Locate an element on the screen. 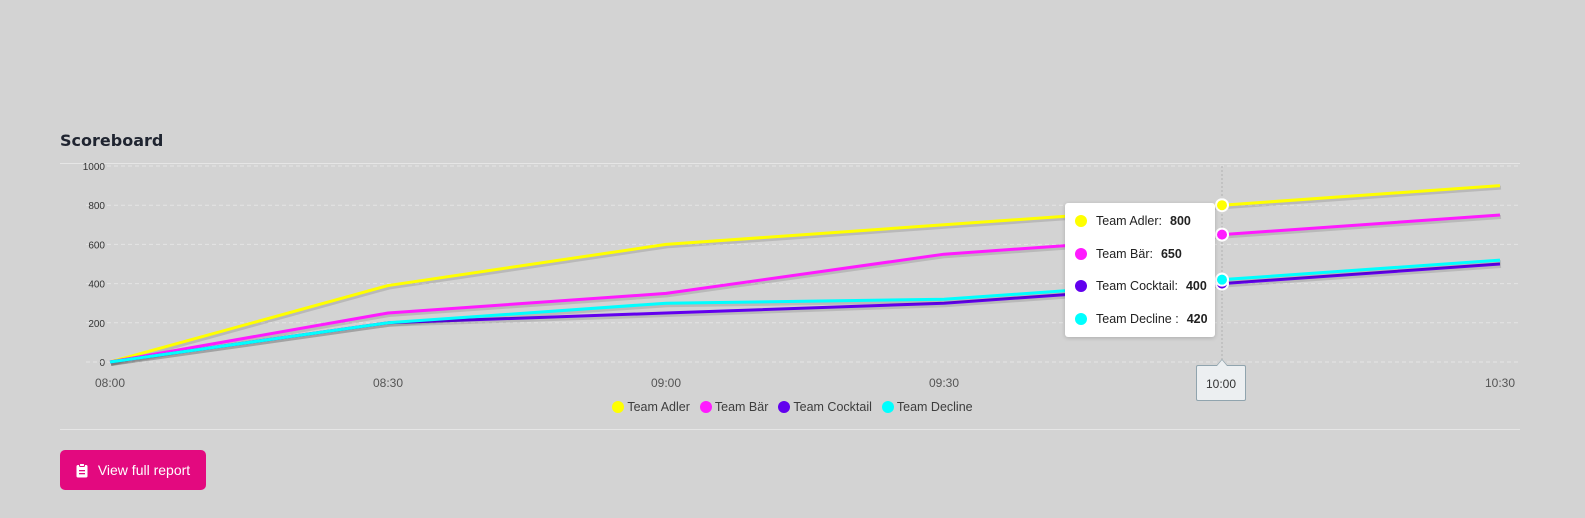  tooltip-label: Team Adler: is located at coordinates (1129, 221).